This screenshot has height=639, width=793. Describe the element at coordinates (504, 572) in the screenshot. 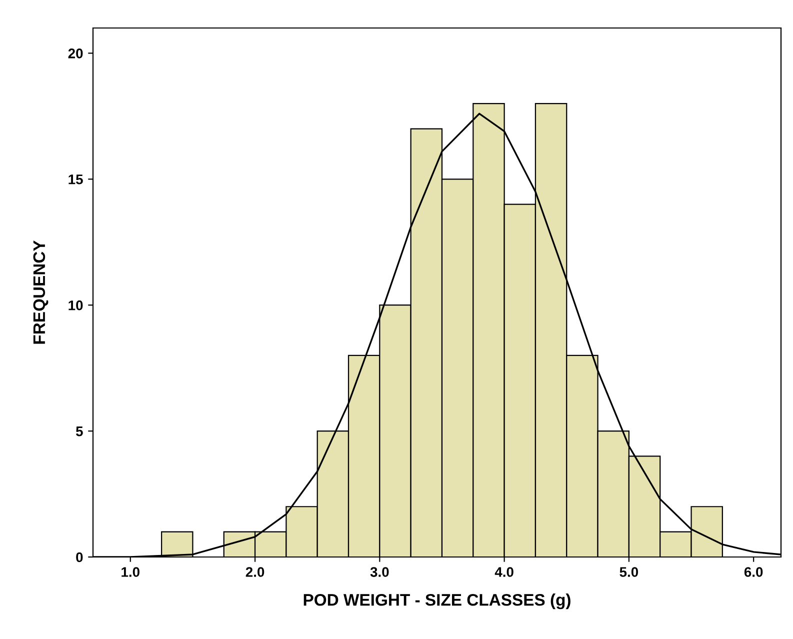

I see `x-tick-label: 4.0` at that location.